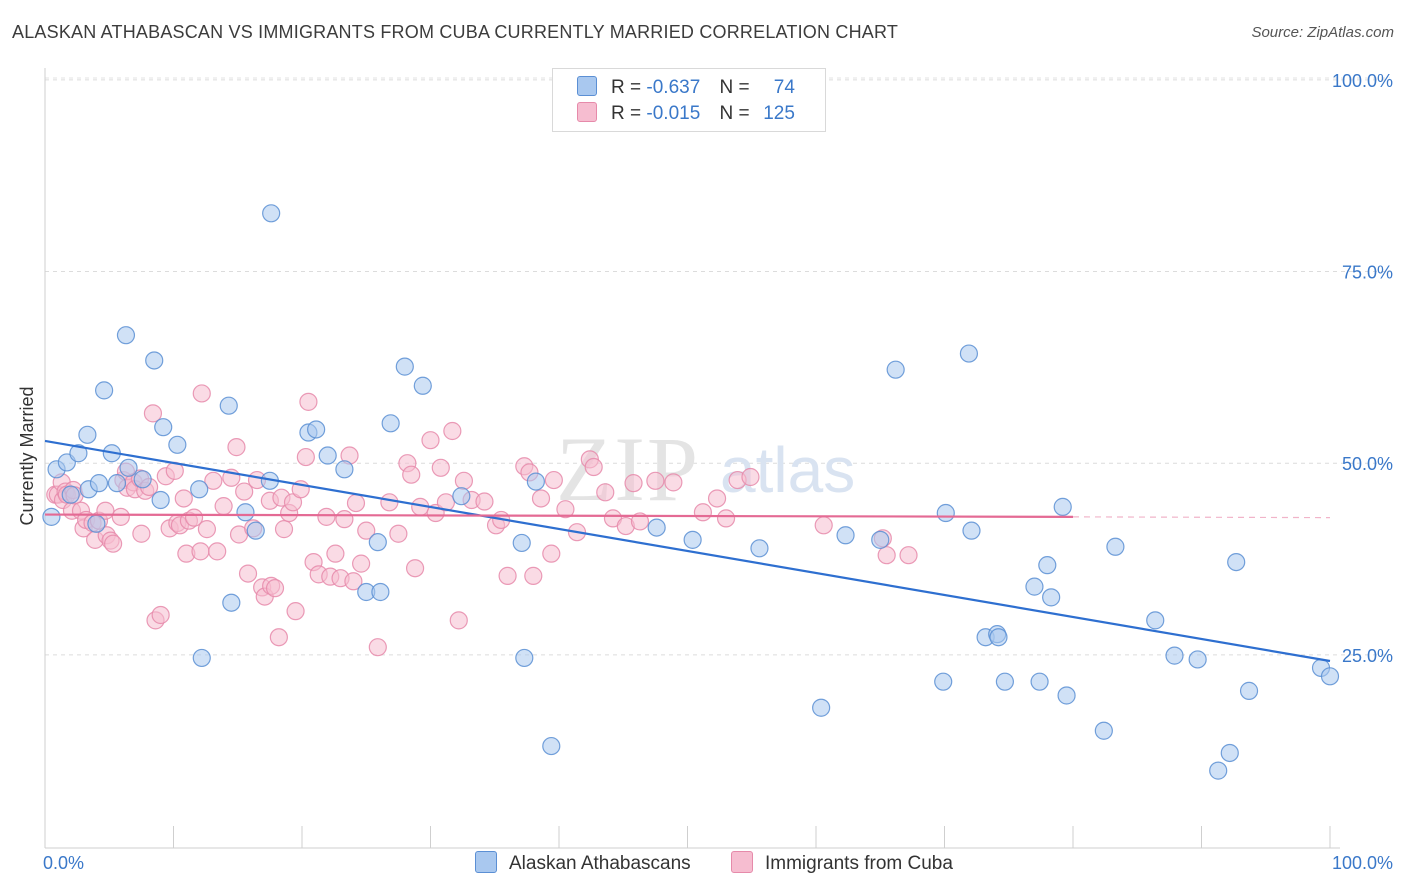 The width and height of the screenshot is (1406, 892). Describe the element at coordinates (626, 87) in the screenshot. I see `legend-r-label: R =` at that location.